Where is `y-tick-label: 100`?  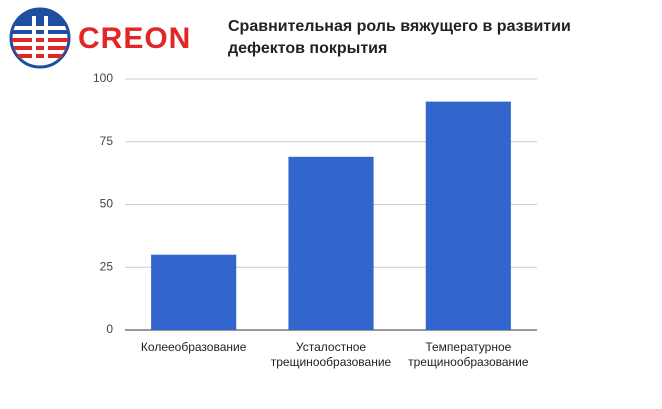
y-tick-label: 100 is located at coordinates (103, 78).